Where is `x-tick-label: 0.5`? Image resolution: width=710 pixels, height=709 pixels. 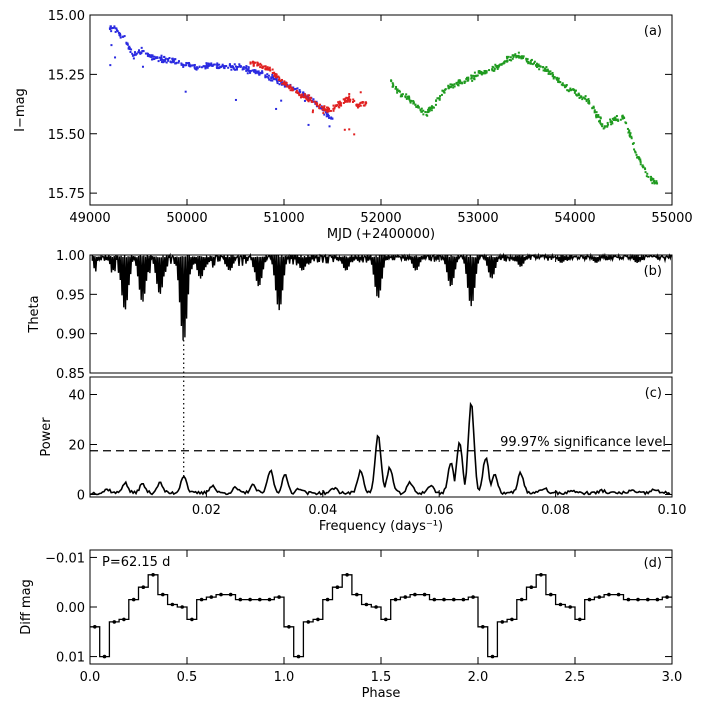 x-tick-label: 0.5 is located at coordinates (187, 677).